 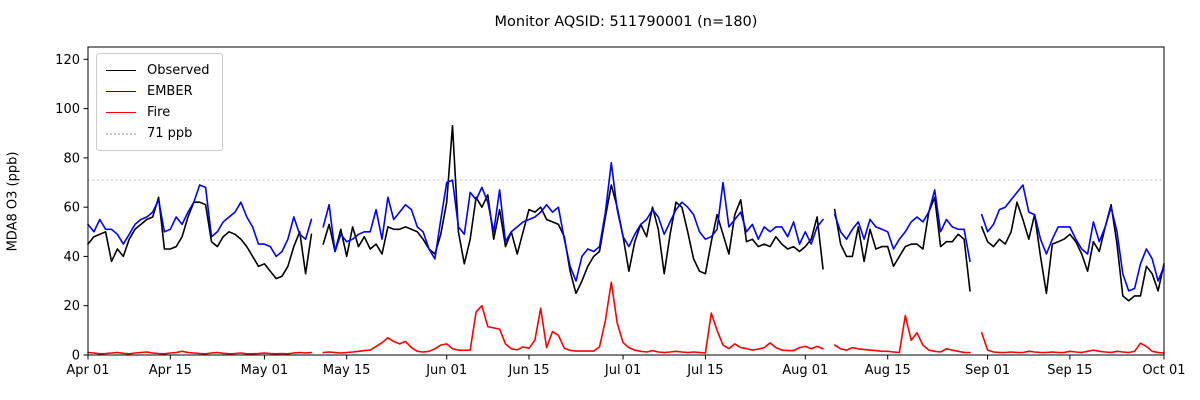 I want to click on x-tick-label: Sep 01, so click(x=987, y=370).